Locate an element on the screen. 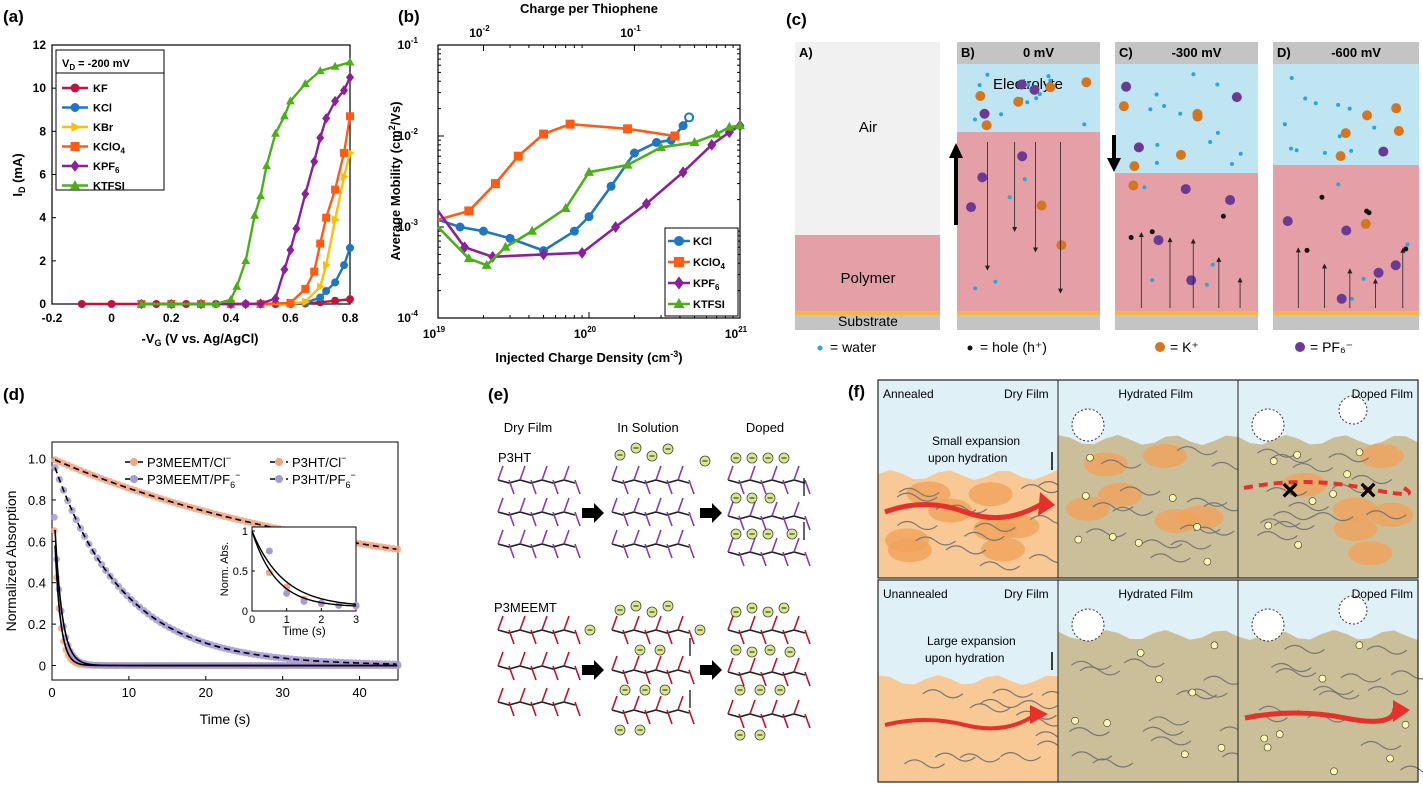 The height and width of the screenshot is (786, 1423). panel-f-top-note-1: Small expansion is located at coordinates (976, 441).